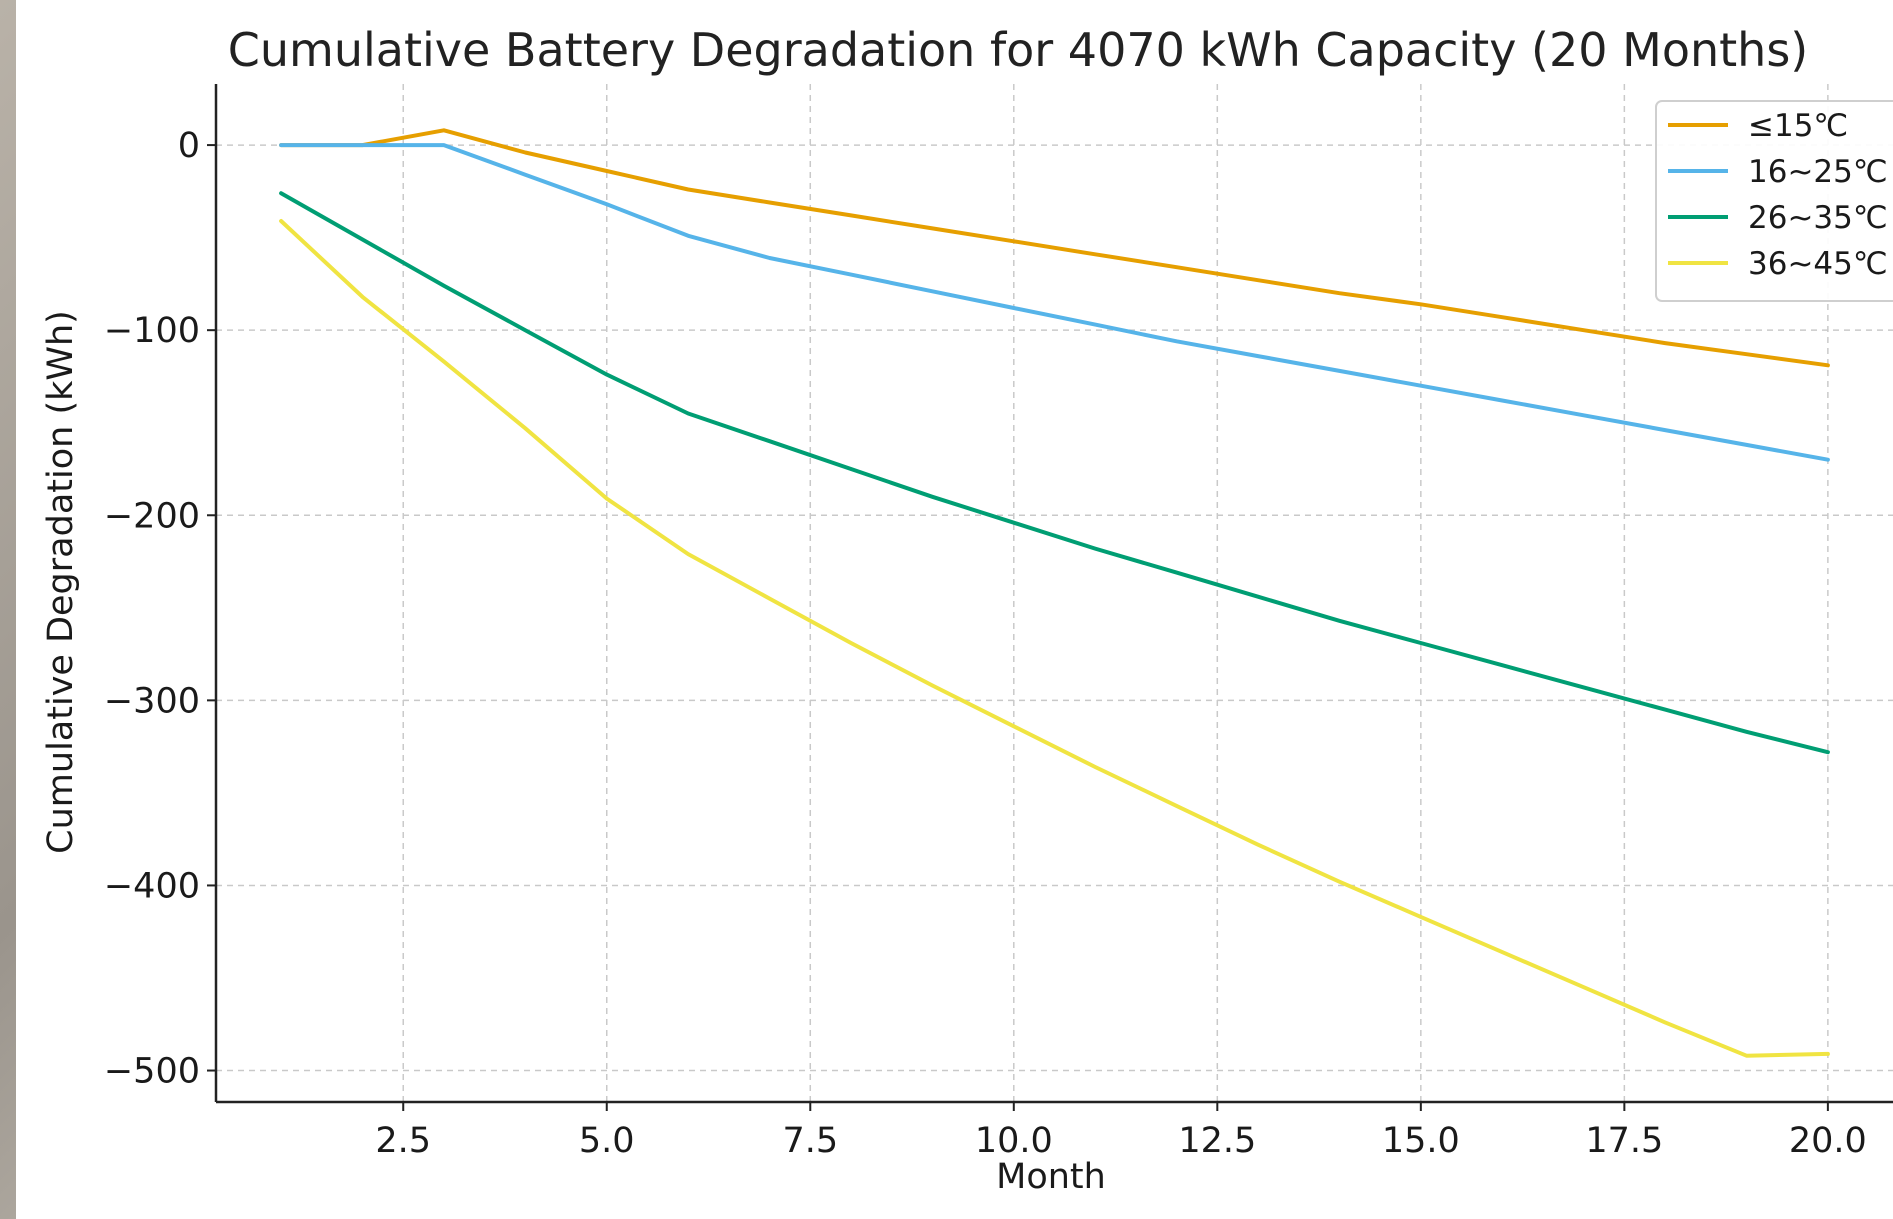 This screenshot has height=1219, width=1893. I want to click on x-tick-label: 15.0, so click(1421, 1141).